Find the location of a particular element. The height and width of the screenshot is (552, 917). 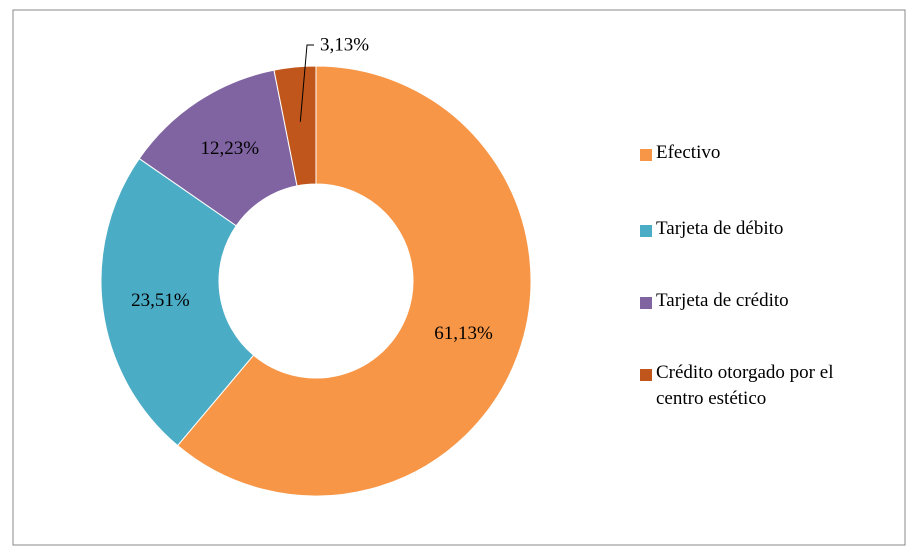

legend-item: Tarjeta de débito is located at coordinates (711, 229).